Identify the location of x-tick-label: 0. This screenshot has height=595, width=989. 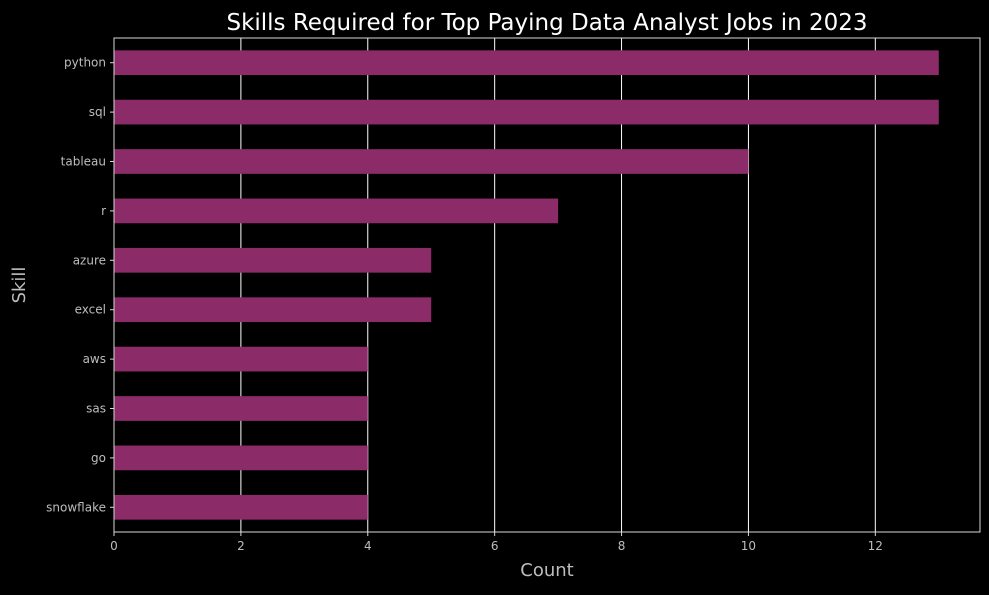
(114, 546).